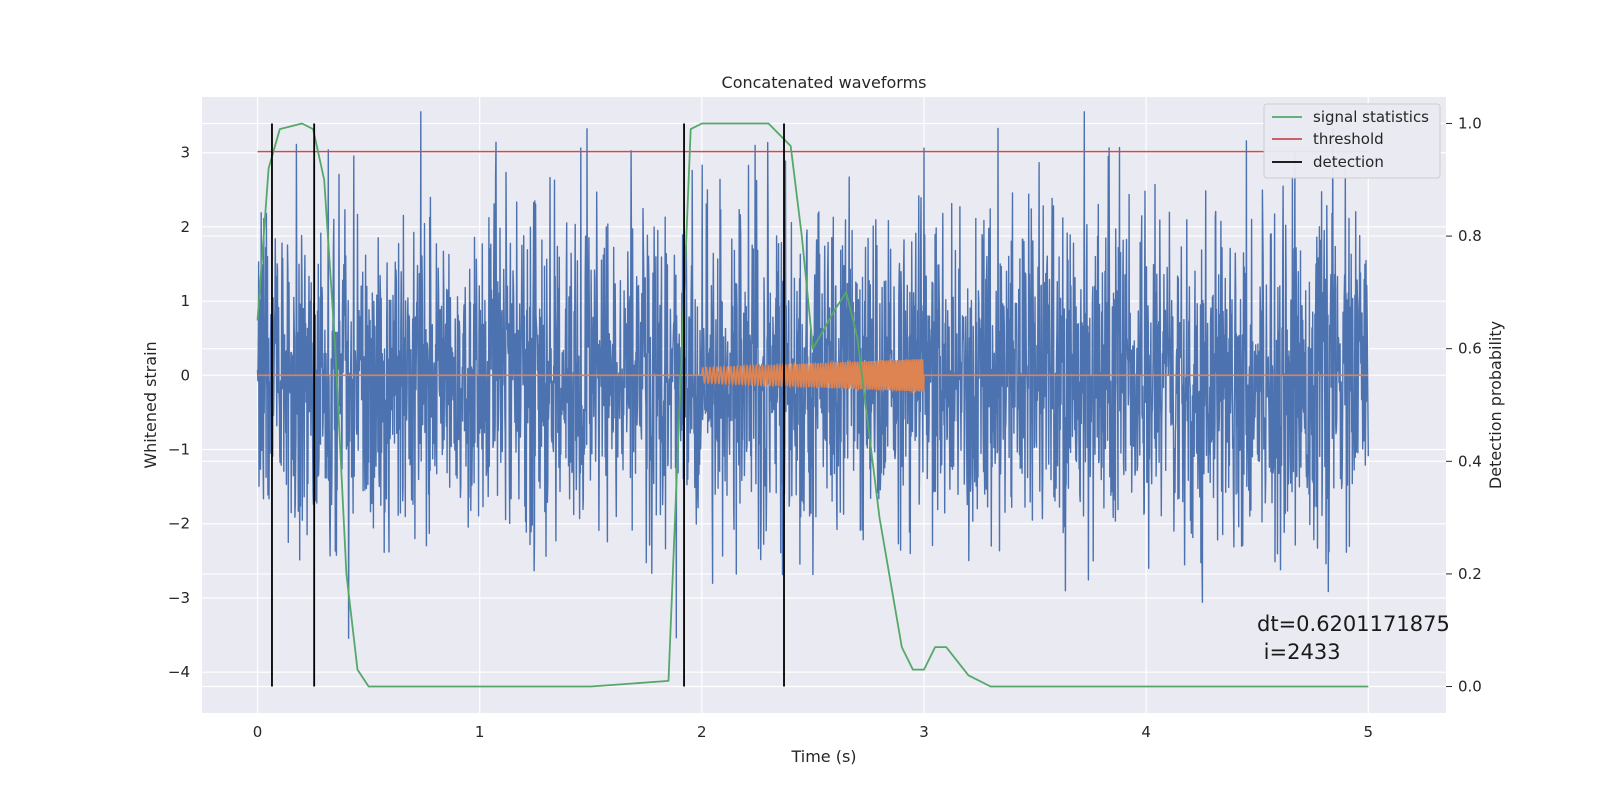  What do you see at coordinates (179, 598) in the screenshot?
I see `y-tick-label: −3` at bounding box center [179, 598].